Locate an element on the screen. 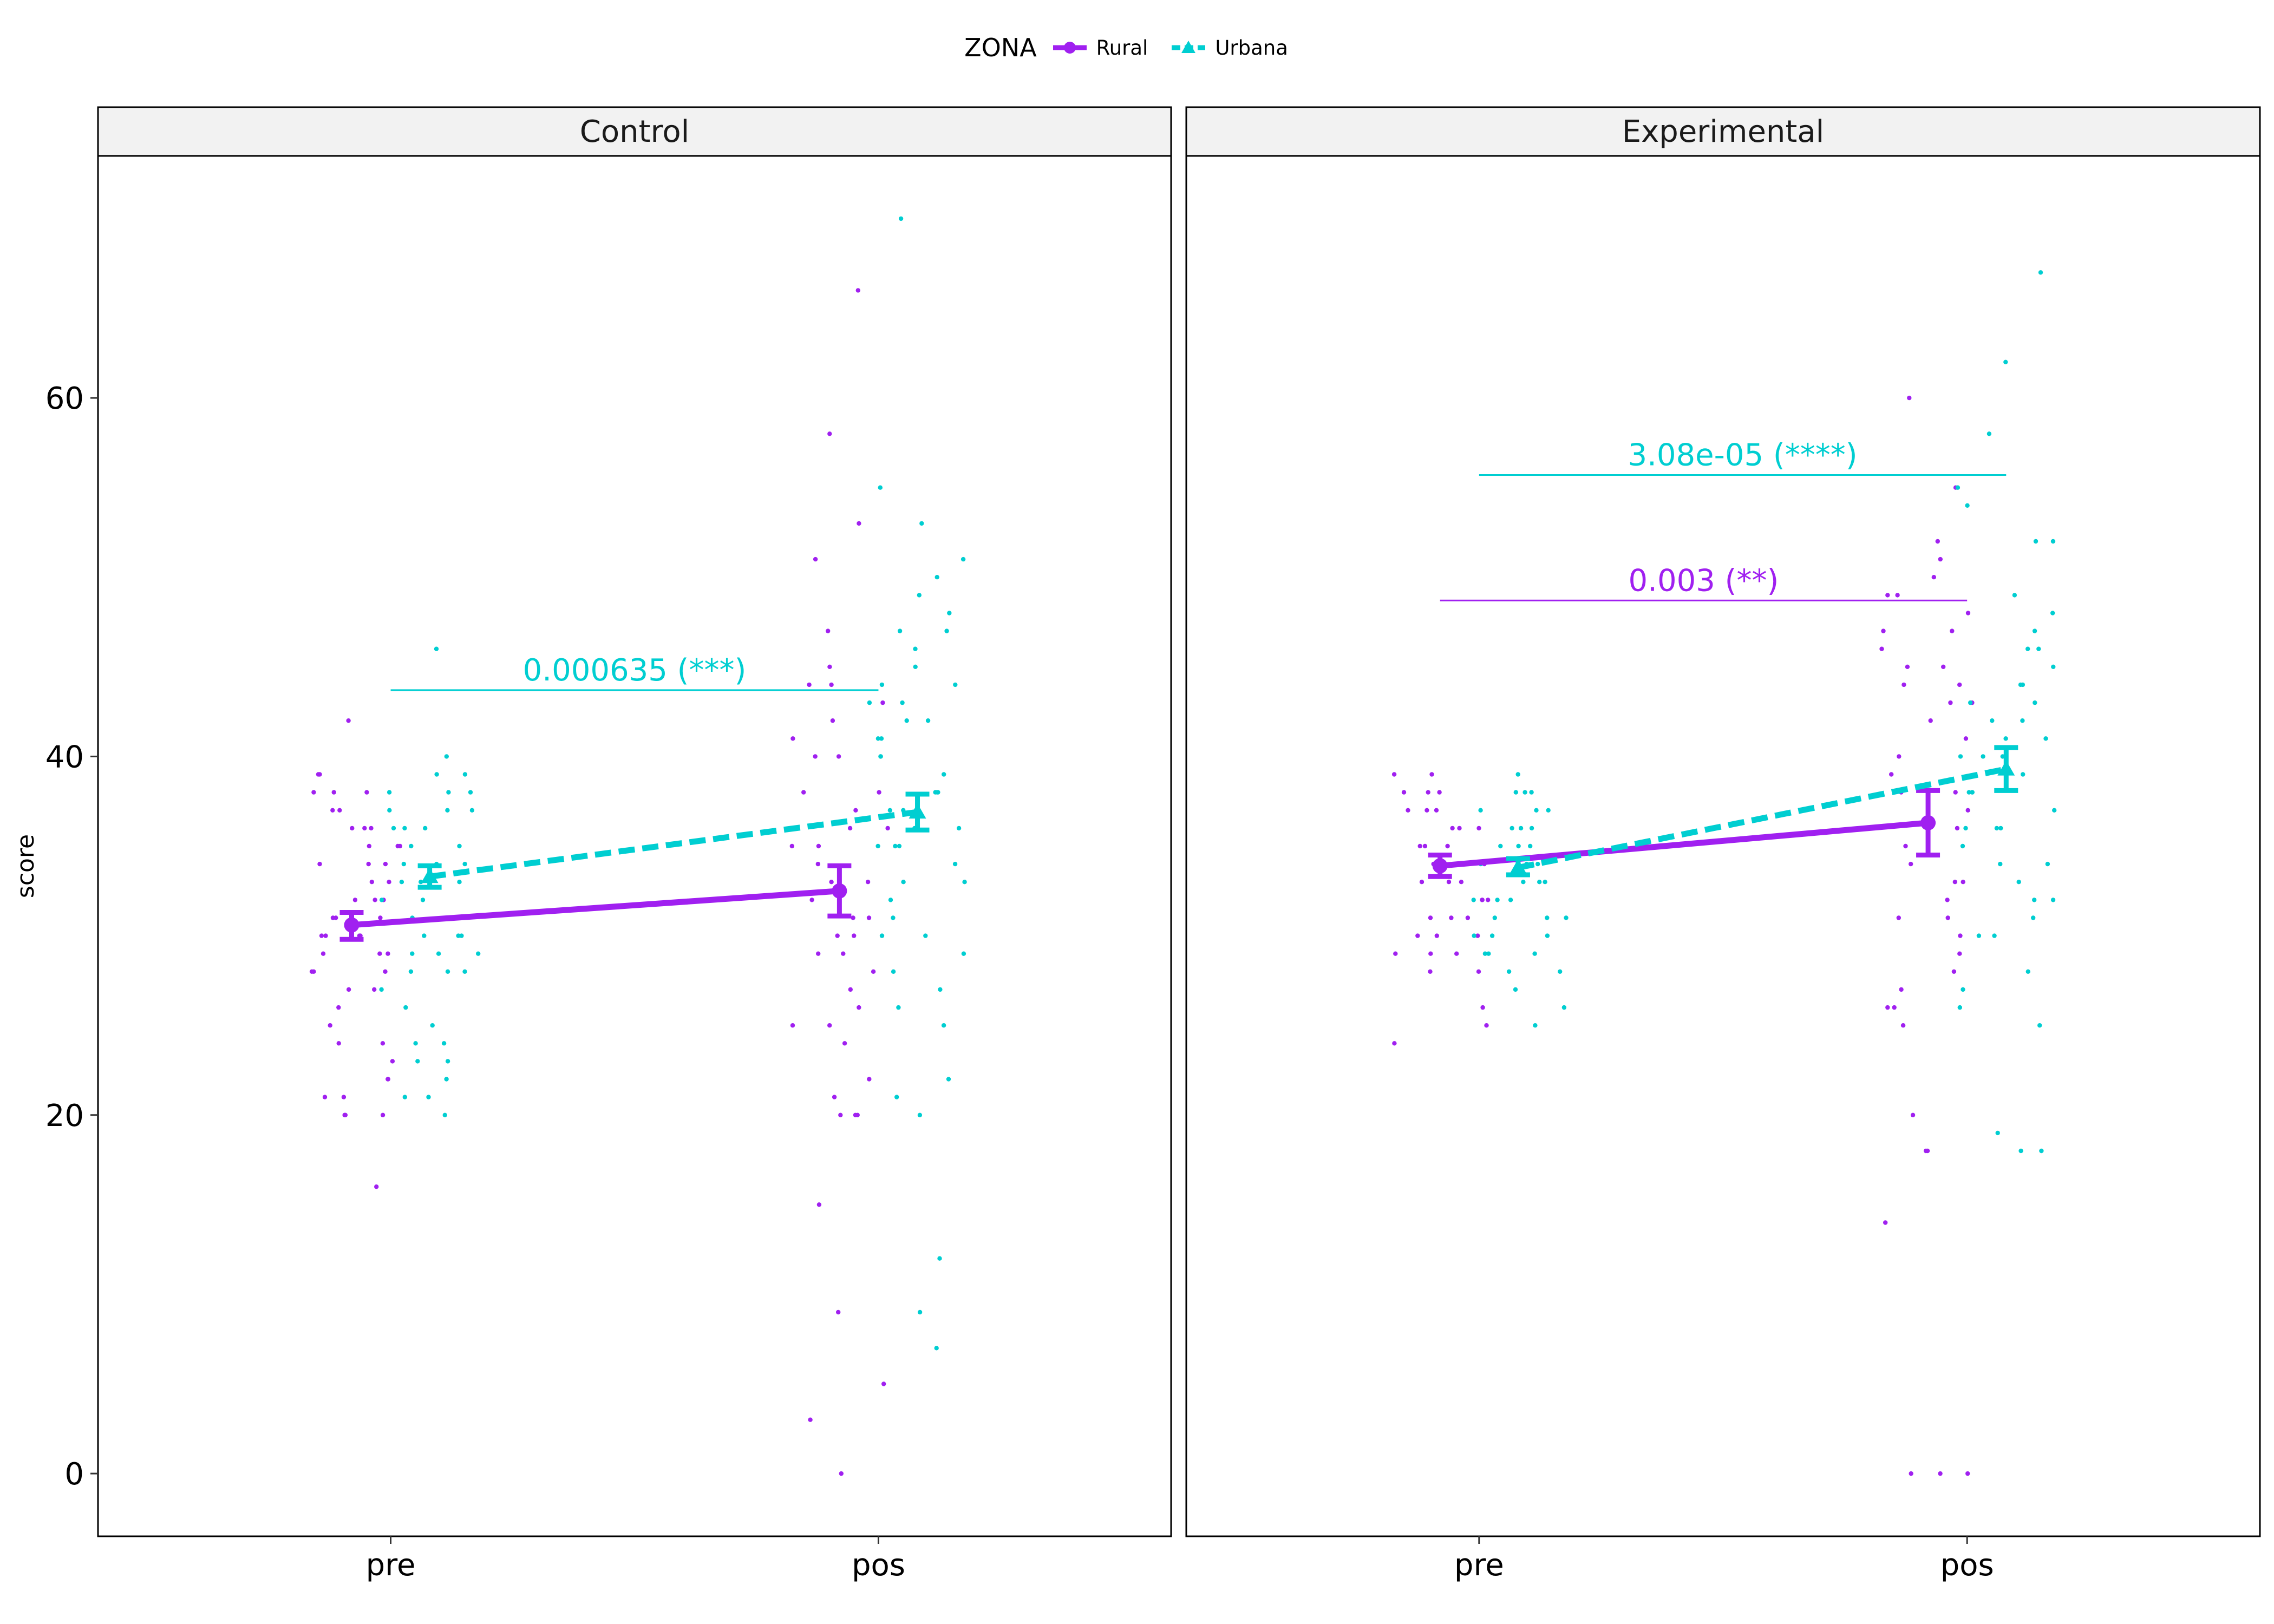 Image resolution: width=2274 pixels, height=1624 pixels. p-value-label: 0.003 (**) is located at coordinates (1704, 580).